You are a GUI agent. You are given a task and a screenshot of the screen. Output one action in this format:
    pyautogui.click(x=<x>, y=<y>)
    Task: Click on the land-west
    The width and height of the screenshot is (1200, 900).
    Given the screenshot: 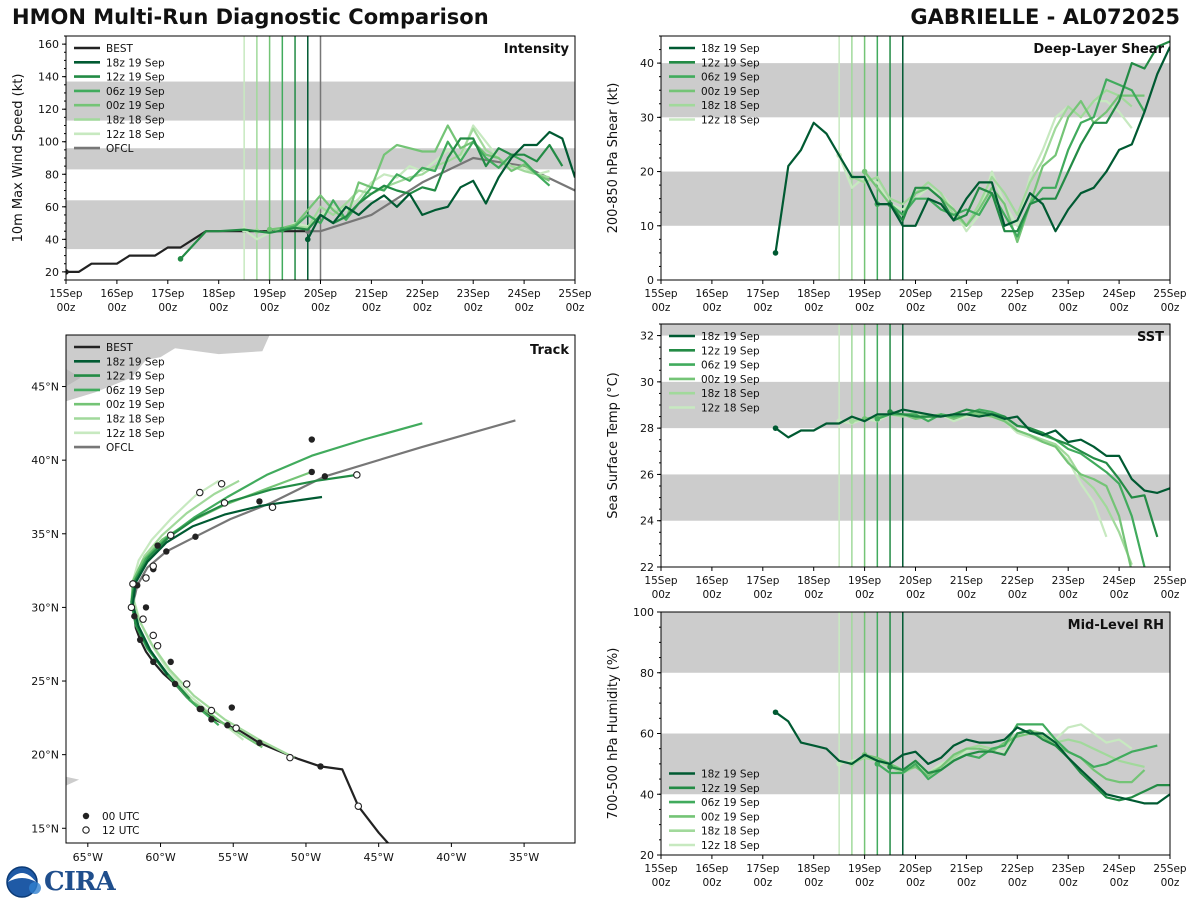 What is the action you would take?
    pyautogui.click(x=73, y=377)
    